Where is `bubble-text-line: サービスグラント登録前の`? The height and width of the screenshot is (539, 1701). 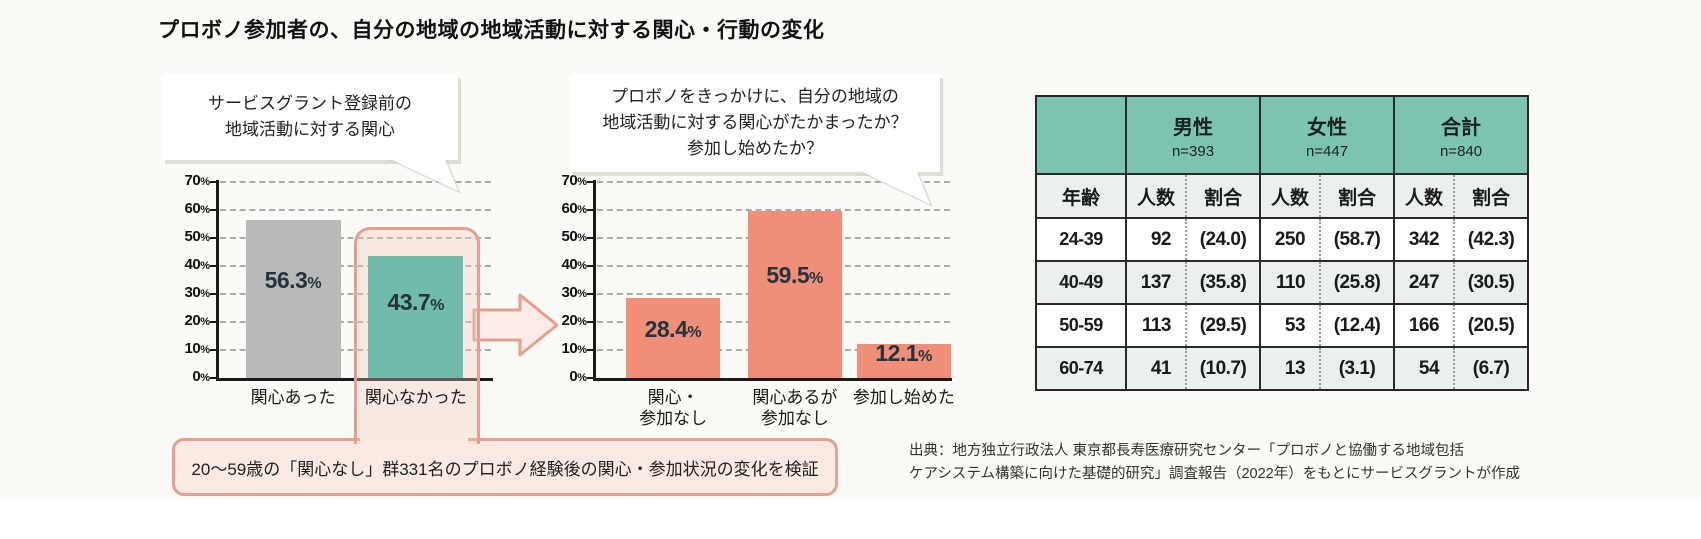 bubble-text-line: サービスグラント登録前の is located at coordinates (310, 103).